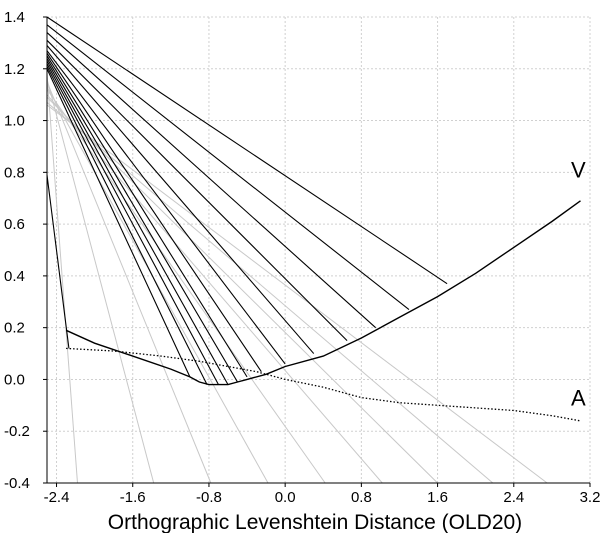 The image size is (607, 533). What do you see at coordinates (590, 497) in the screenshot?
I see `x-tick-label: 3.2` at bounding box center [590, 497].